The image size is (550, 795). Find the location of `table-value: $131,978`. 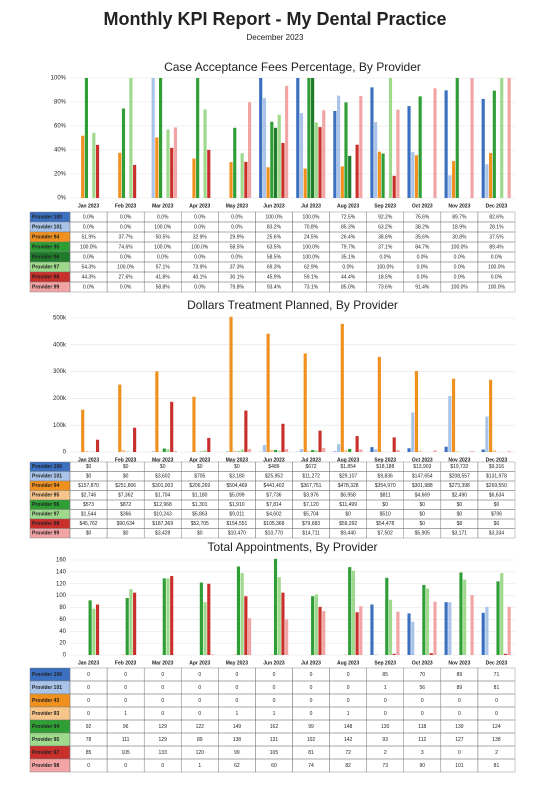

table-value: $131,978 is located at coordinates (496, 477).